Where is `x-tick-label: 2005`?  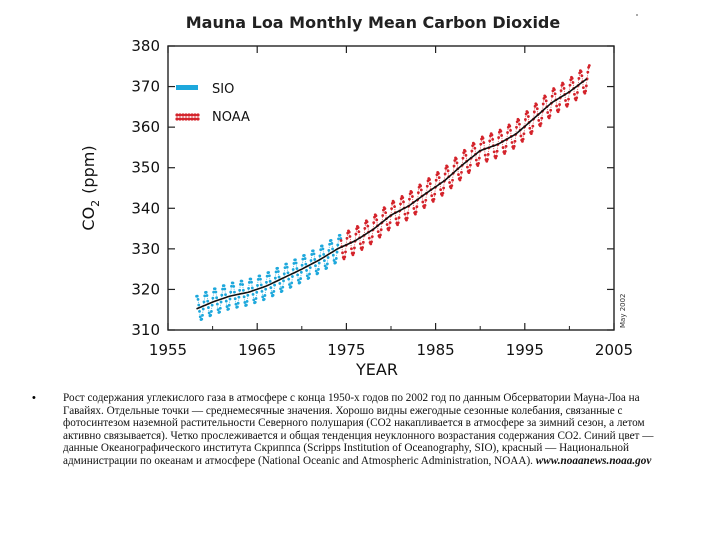
x-tick-label: 2005 is located at coordinates (614, 350).